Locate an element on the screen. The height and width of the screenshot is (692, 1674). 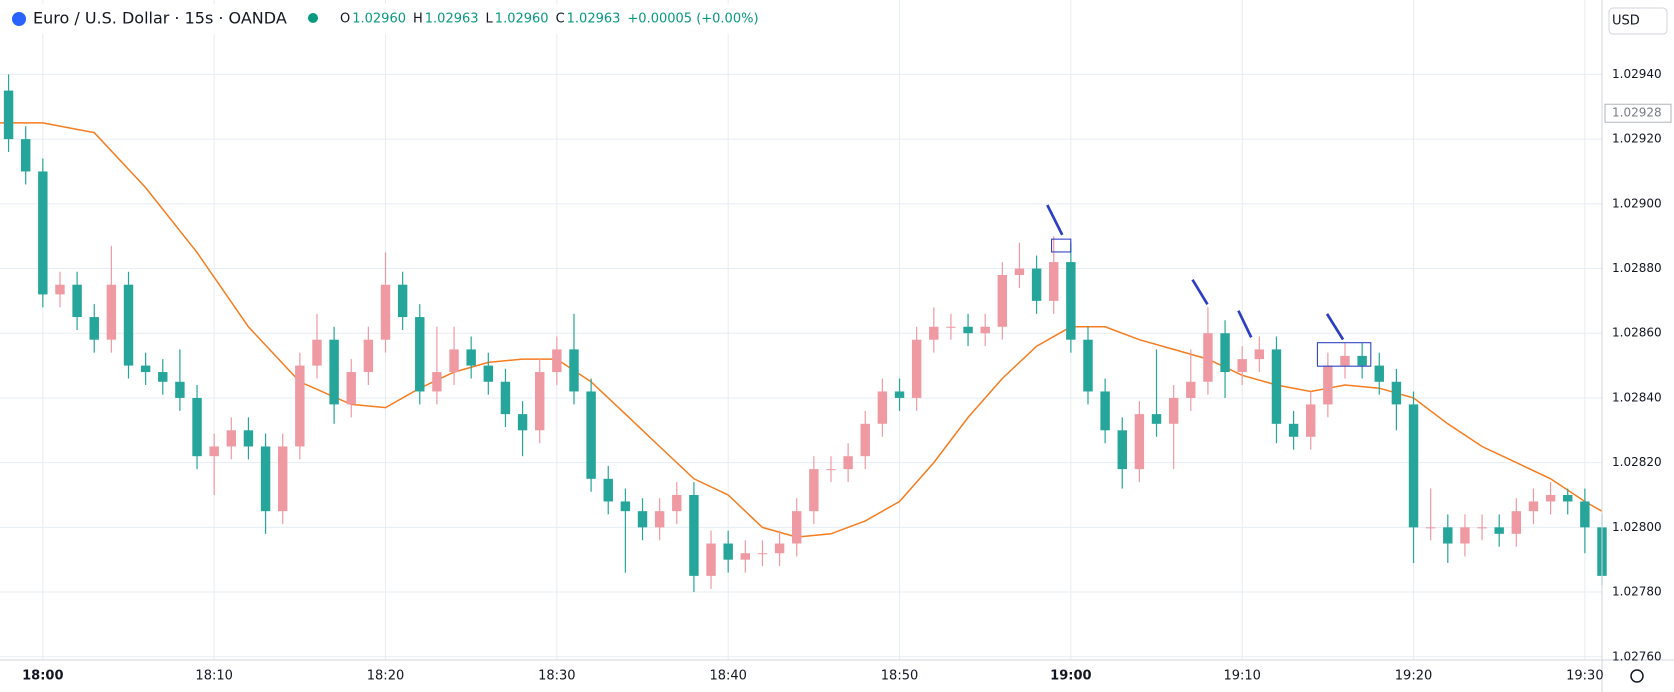
currency: USD is located at coordinates (1626, 21).